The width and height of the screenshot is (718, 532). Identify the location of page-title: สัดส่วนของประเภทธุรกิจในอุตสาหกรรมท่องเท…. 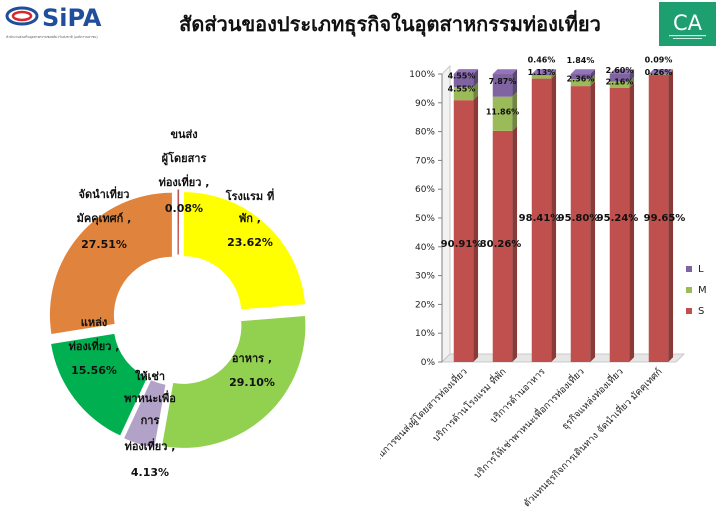
(390, 24).